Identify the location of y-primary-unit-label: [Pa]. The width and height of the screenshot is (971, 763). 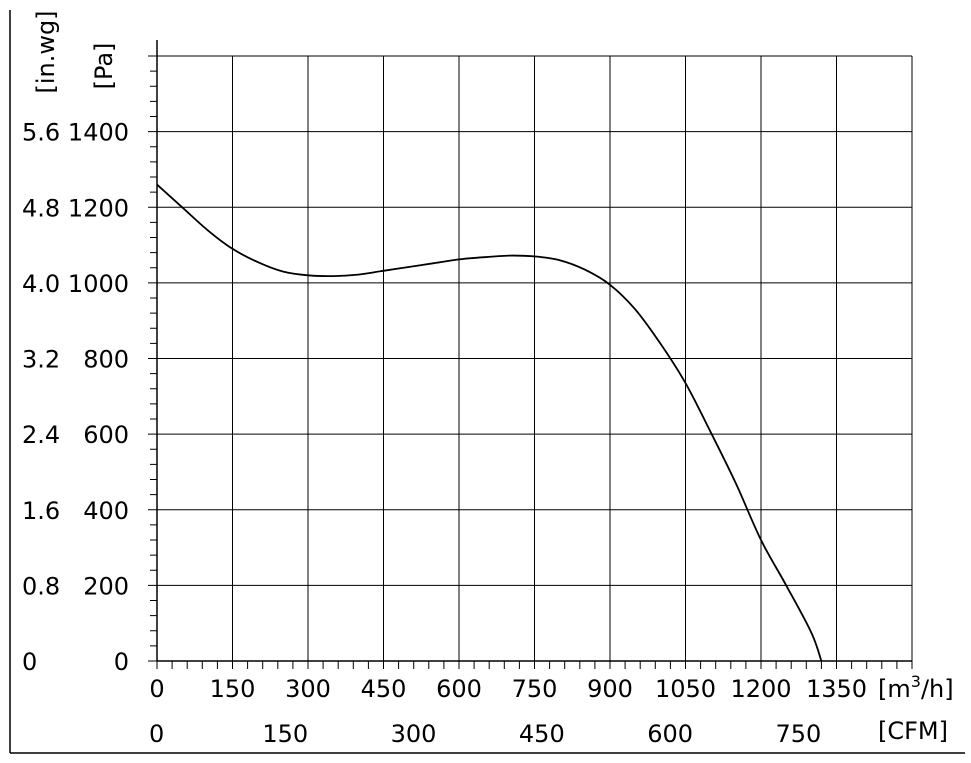
(104, 66).